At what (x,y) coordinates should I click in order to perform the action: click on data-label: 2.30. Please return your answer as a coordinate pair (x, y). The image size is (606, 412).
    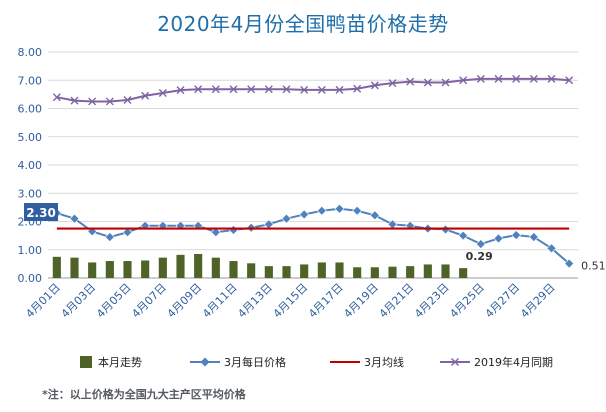
    Looking at the image, I should click on (41, 212).